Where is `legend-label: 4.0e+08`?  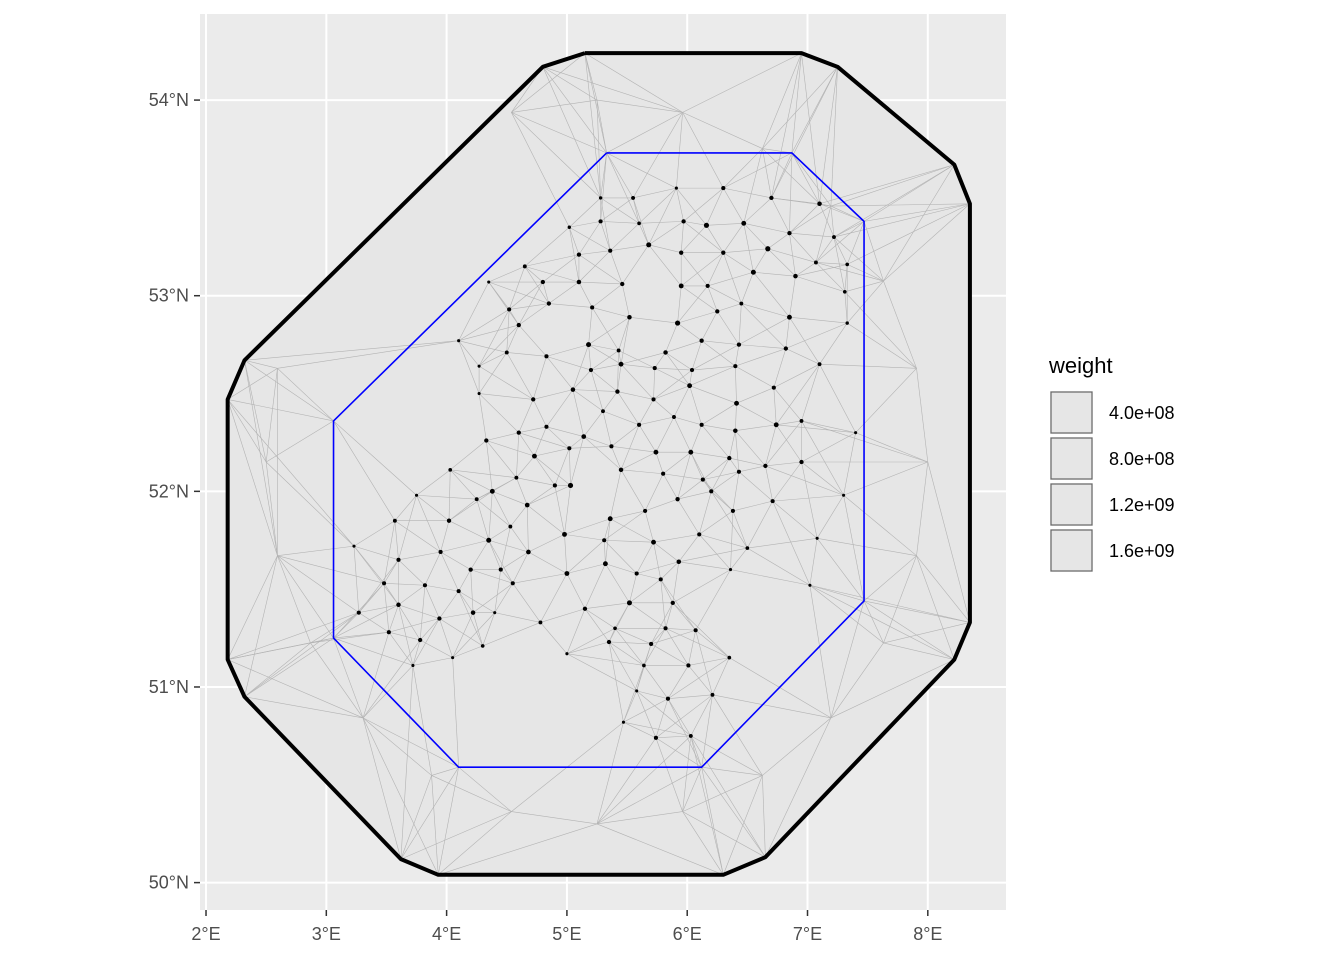
legend-label: 4.0e+08 is located at coordinates (1142, 413).